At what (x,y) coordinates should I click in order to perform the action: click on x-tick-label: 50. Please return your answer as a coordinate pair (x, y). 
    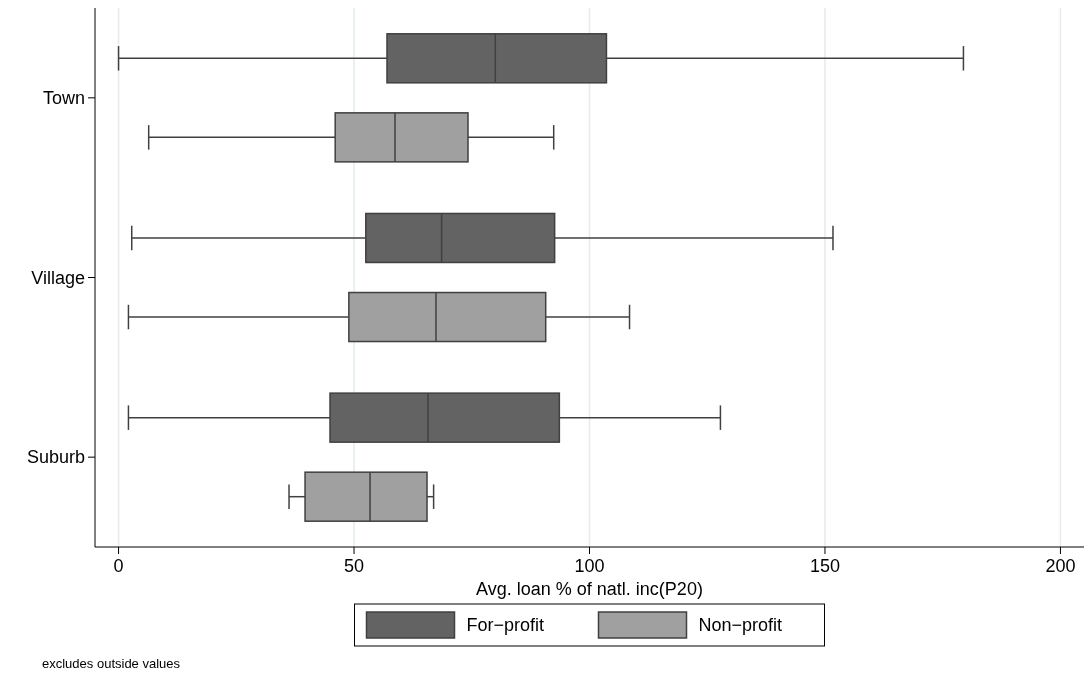
    Looking at the image, I should click on (354, 566).